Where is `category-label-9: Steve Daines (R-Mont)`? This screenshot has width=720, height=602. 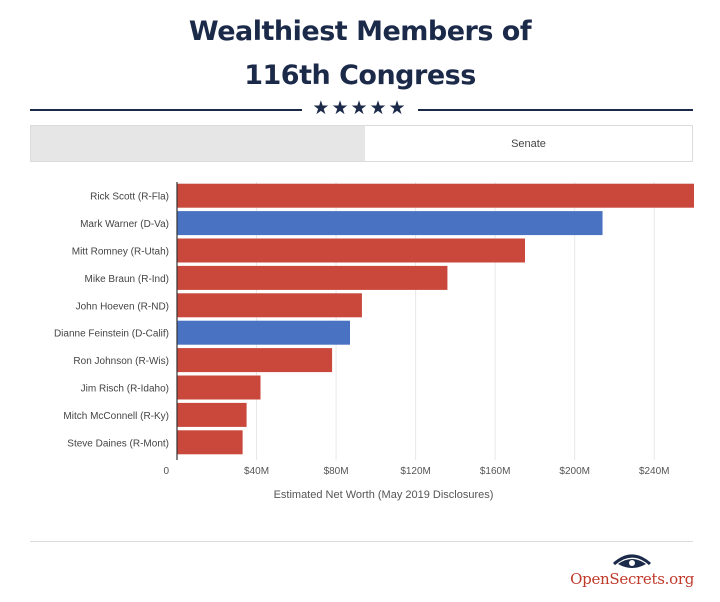
category-label-9: Steve Daines (R-Mont) is located at coordinates (118, 443).